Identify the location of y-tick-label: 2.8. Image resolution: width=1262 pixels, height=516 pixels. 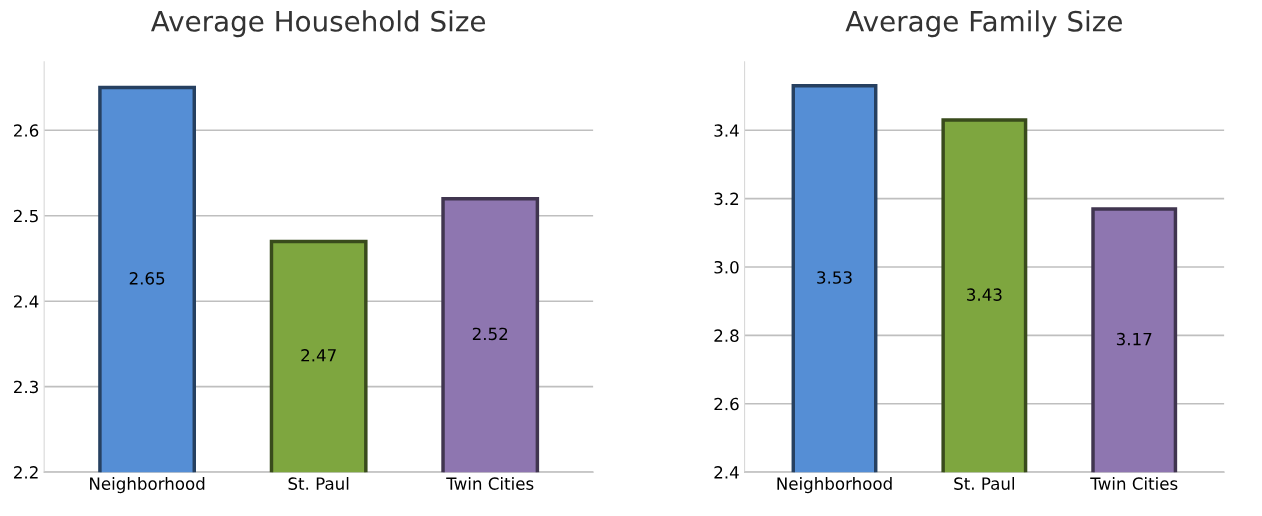
(726, 335).